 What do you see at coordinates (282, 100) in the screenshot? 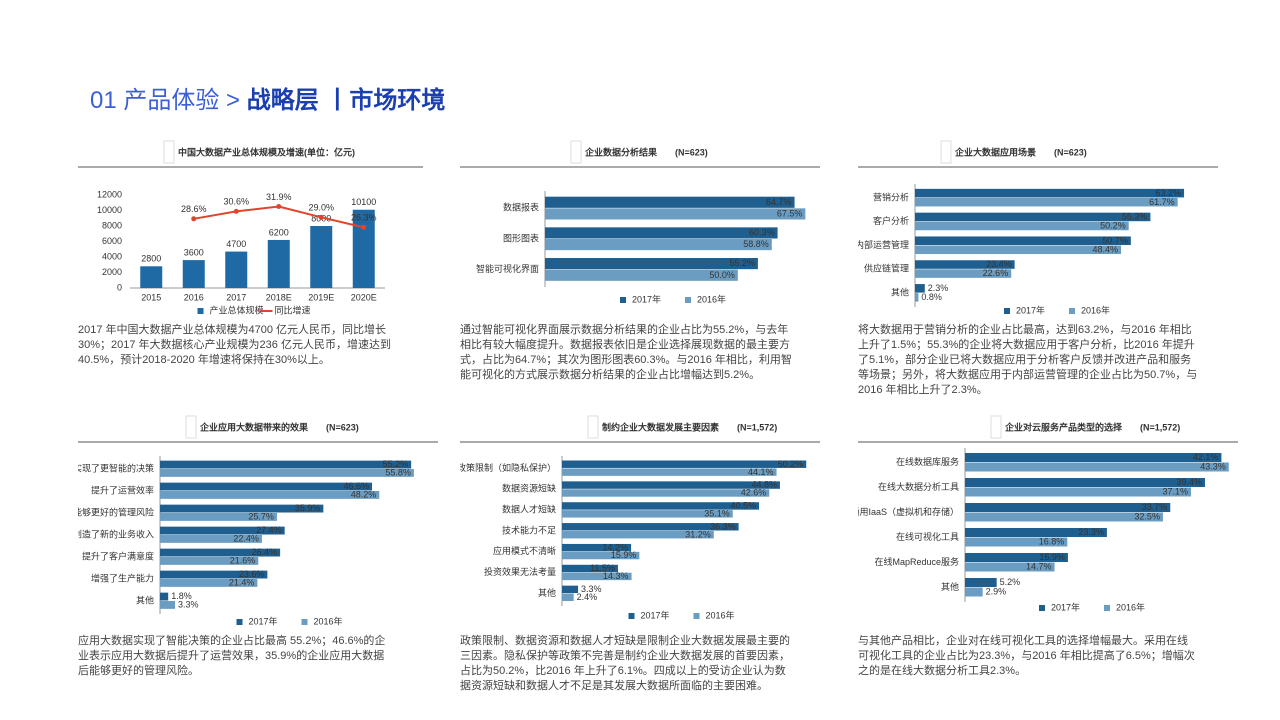
I see `title: 战略层` at bounding box center [282, 100].